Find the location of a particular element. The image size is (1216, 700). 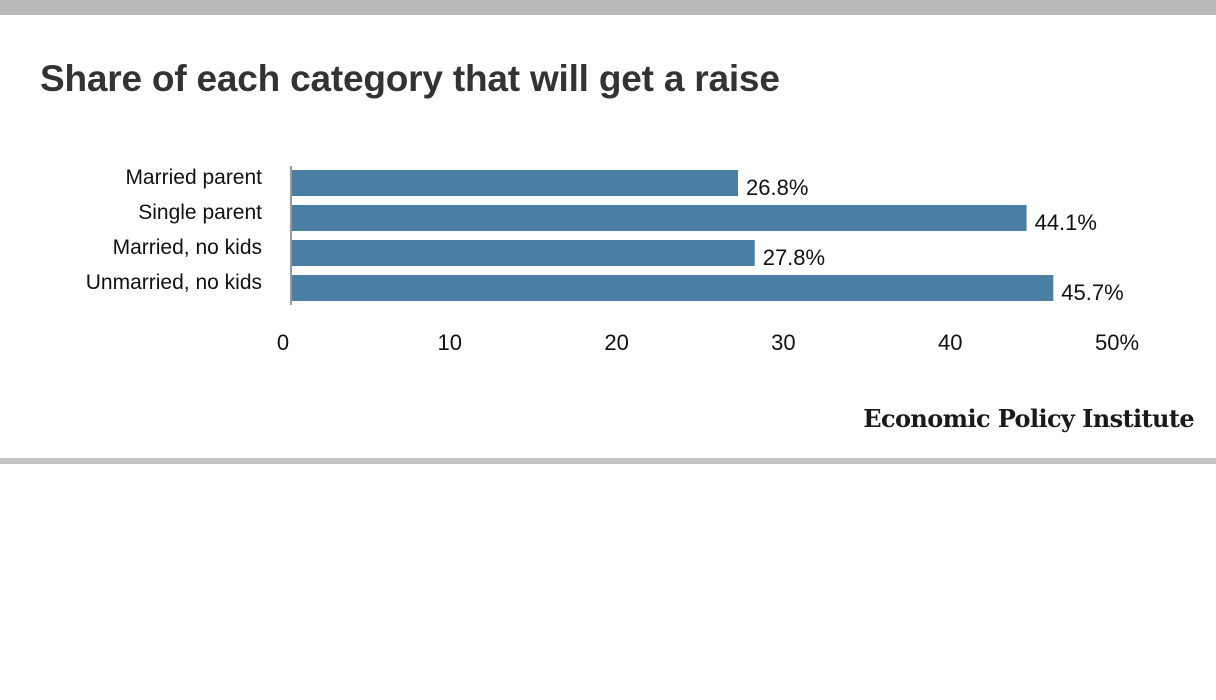

value-label-3: 45.7% is located at coordinates (1092, 292).